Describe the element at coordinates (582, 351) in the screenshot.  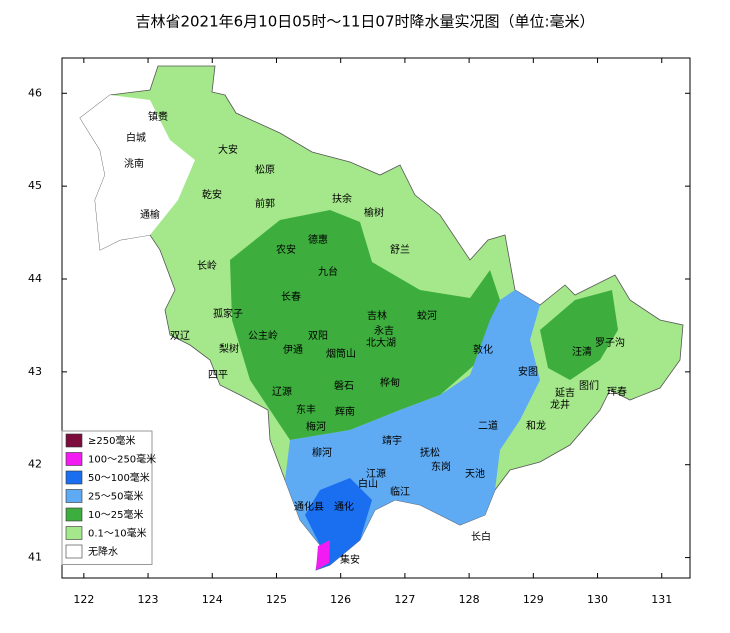
I see `place-label: 汪清` at that location.